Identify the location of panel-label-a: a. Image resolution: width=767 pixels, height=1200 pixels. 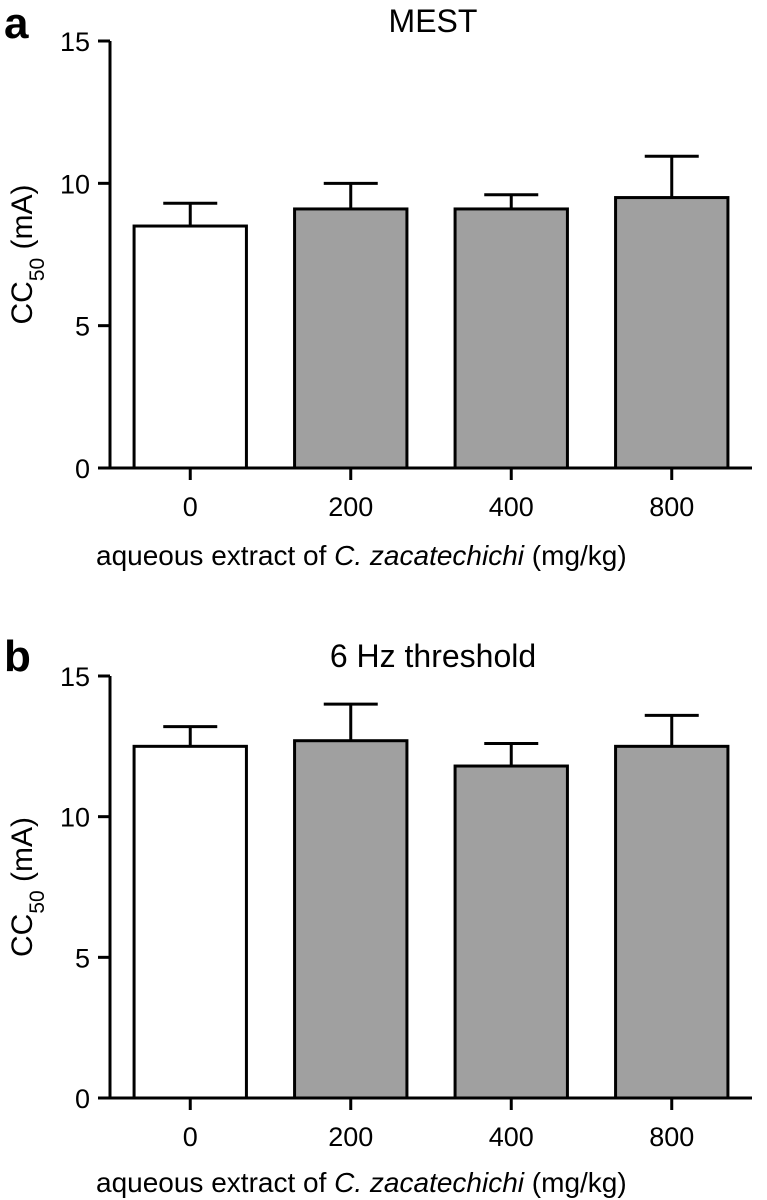
(16, 24).